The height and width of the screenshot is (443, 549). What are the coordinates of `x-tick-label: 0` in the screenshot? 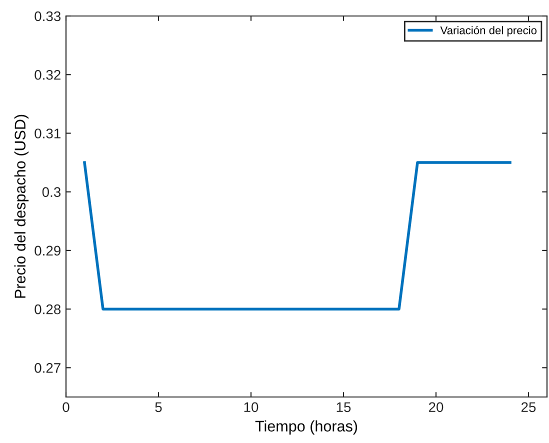 It's located at (66, 407).